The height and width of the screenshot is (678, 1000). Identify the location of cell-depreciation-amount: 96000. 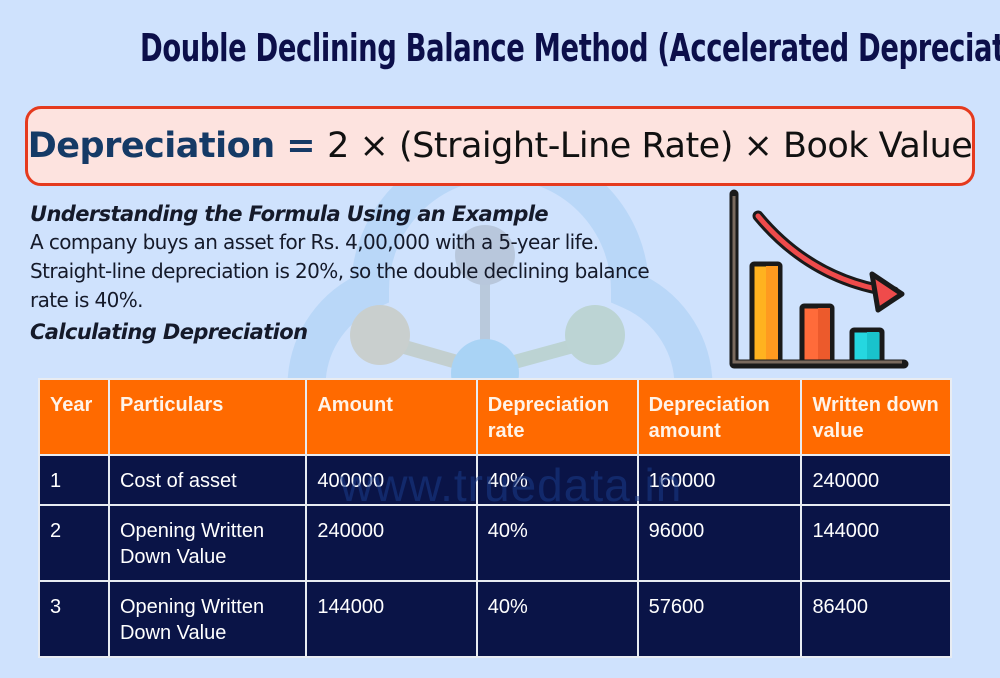
(719, 543).